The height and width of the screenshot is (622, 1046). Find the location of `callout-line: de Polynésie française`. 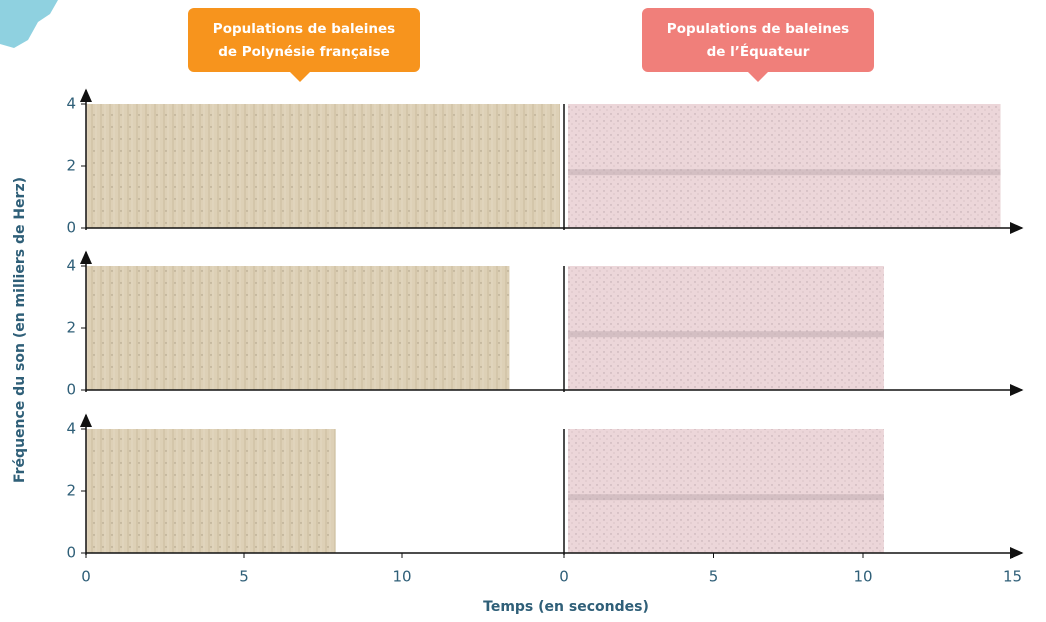

callout-line: de Polynésie française is located at coordinates (304, 52).